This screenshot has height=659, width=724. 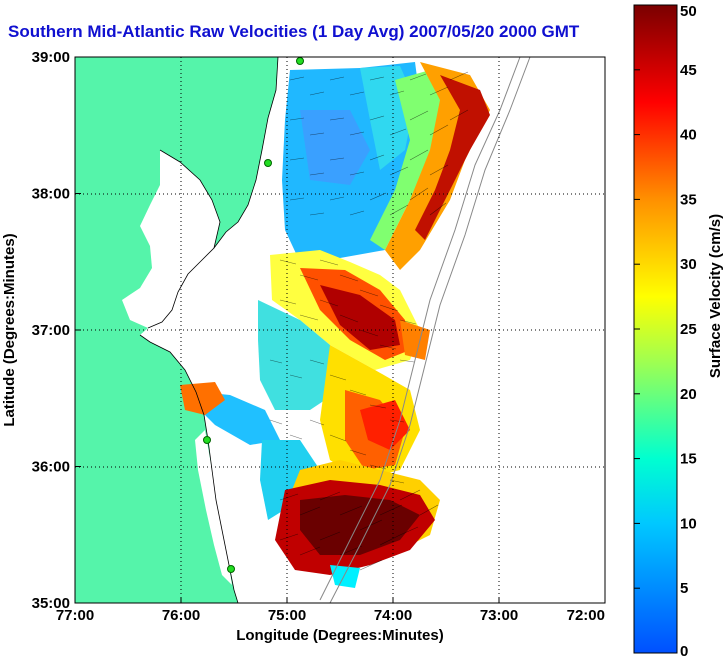 I want to click on y-tick-label: 35:00, so click(x=51, y=603).